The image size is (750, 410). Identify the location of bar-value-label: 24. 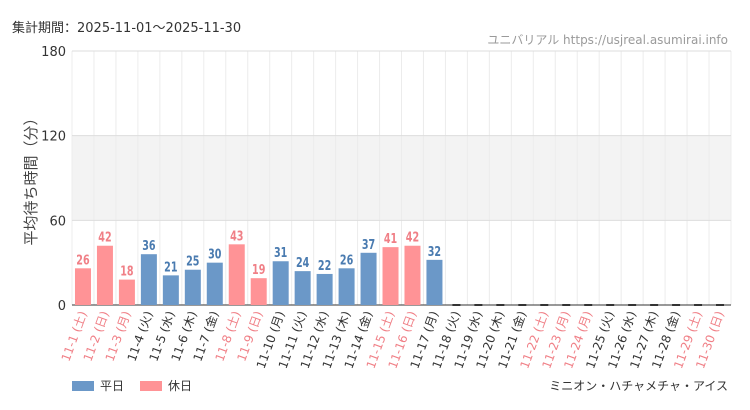
(302, 262).